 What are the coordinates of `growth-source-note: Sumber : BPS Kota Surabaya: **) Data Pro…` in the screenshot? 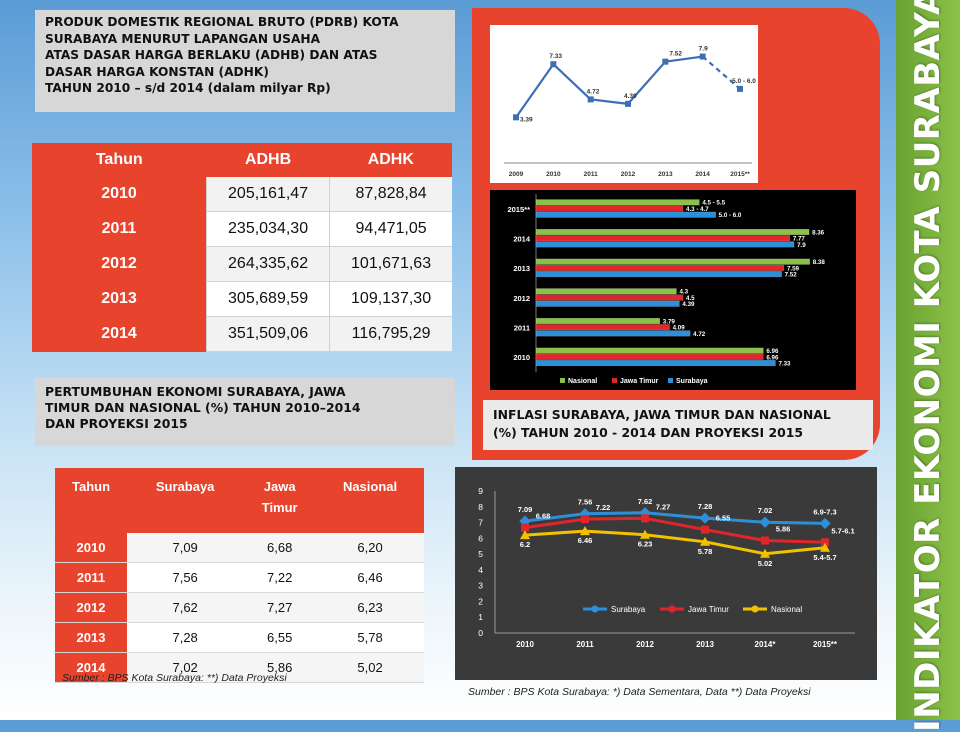 It's located at (174, 678).